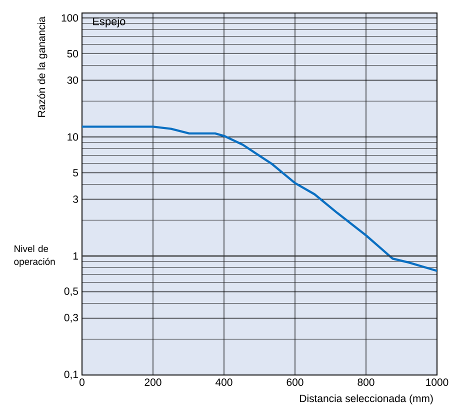 This screenshot has width=449, height=411. What do you see at coordinates (366, 382) in the screenshot?
I see `x-tick-label: 800` at bounding box center [366, 382].